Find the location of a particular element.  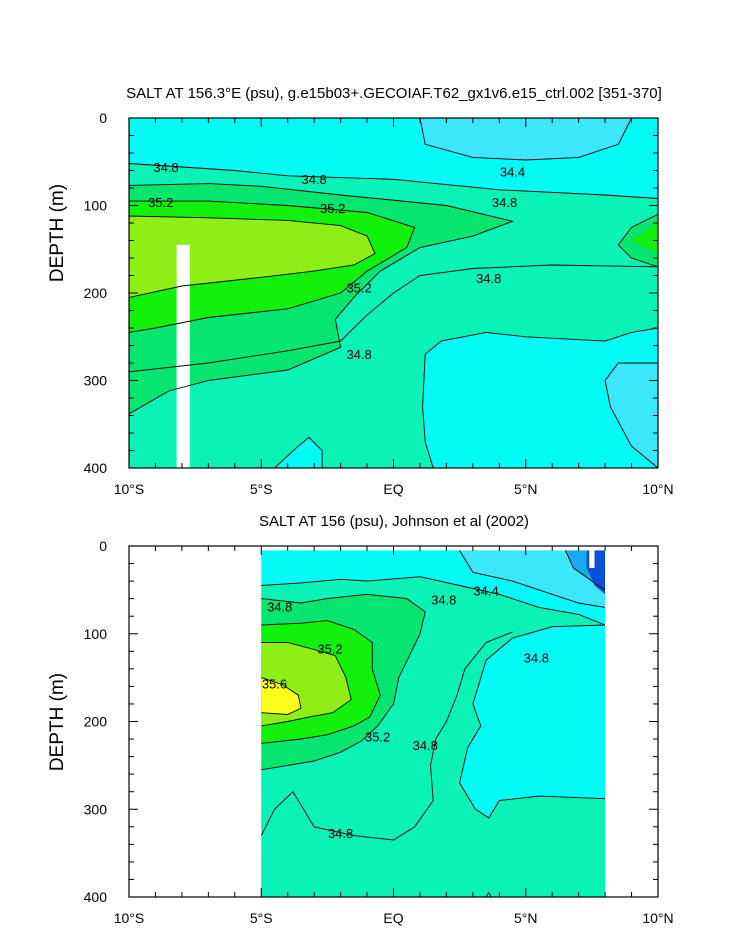

obs-panel-ylabel: DEPTH (m) is located at coordinates (57, 722).